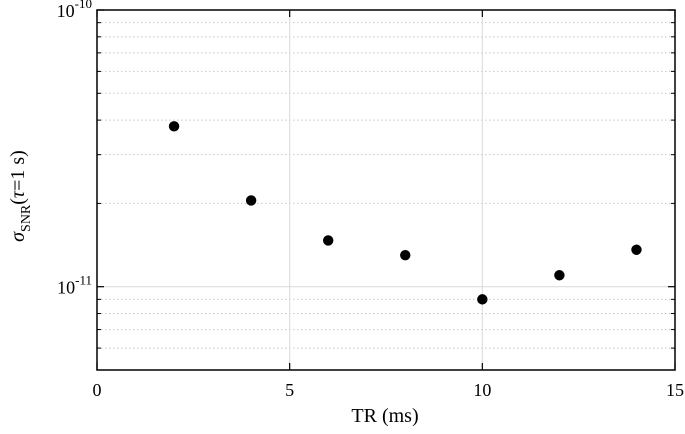  I want to click on x-tick-label: 15, so click(675, 390).